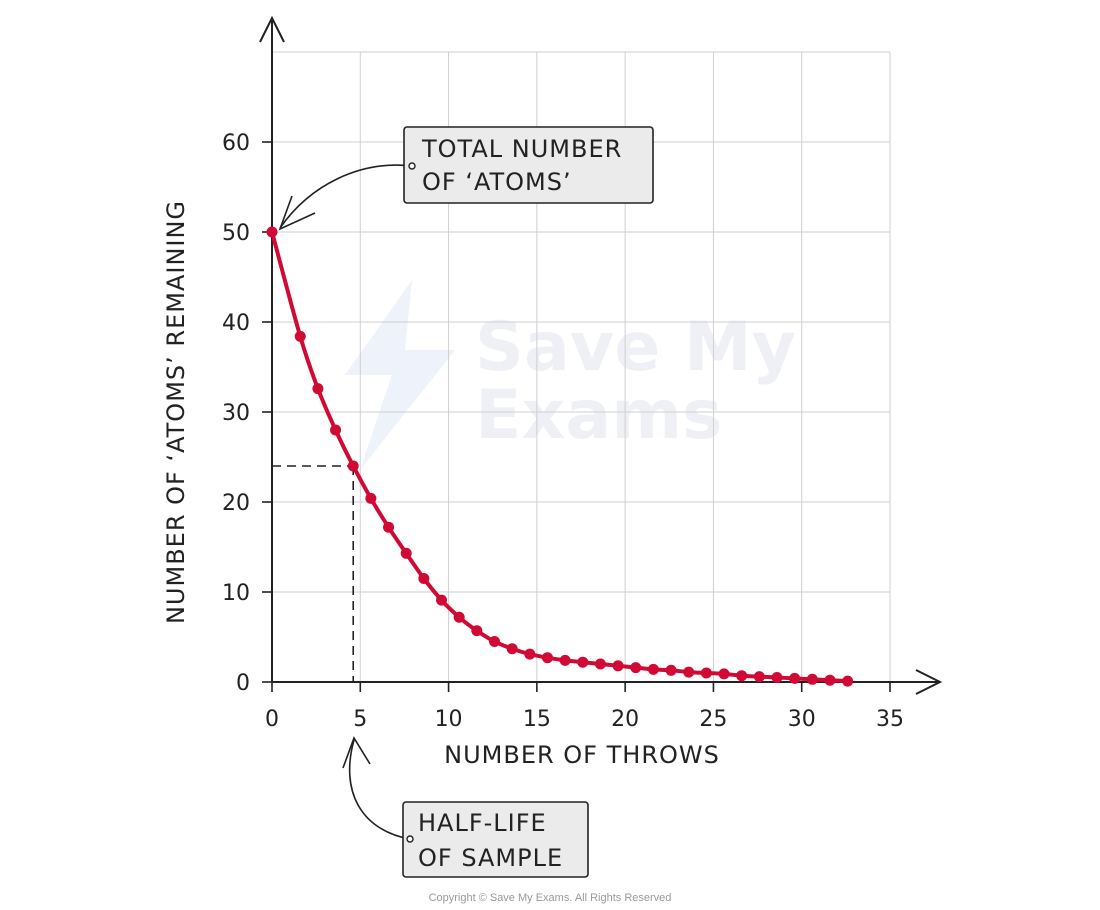  I want to click on callout-total-line-1: TOTAL NUMBER, so click(521, 149).